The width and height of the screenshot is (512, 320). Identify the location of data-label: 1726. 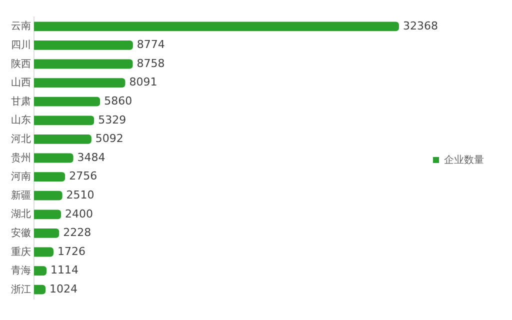
(71, 251).